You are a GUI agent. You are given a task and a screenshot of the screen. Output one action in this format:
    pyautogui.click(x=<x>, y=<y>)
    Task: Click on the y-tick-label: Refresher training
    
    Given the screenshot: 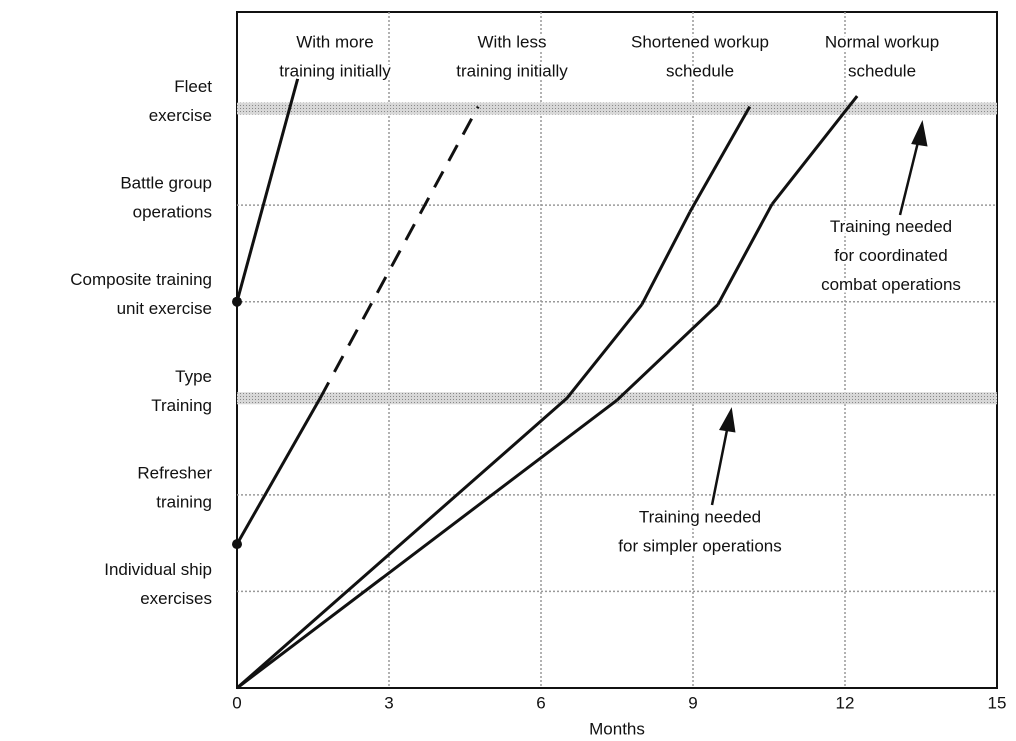 What is the action you would take?
    pyautogui.click(x=174, y=488)
    